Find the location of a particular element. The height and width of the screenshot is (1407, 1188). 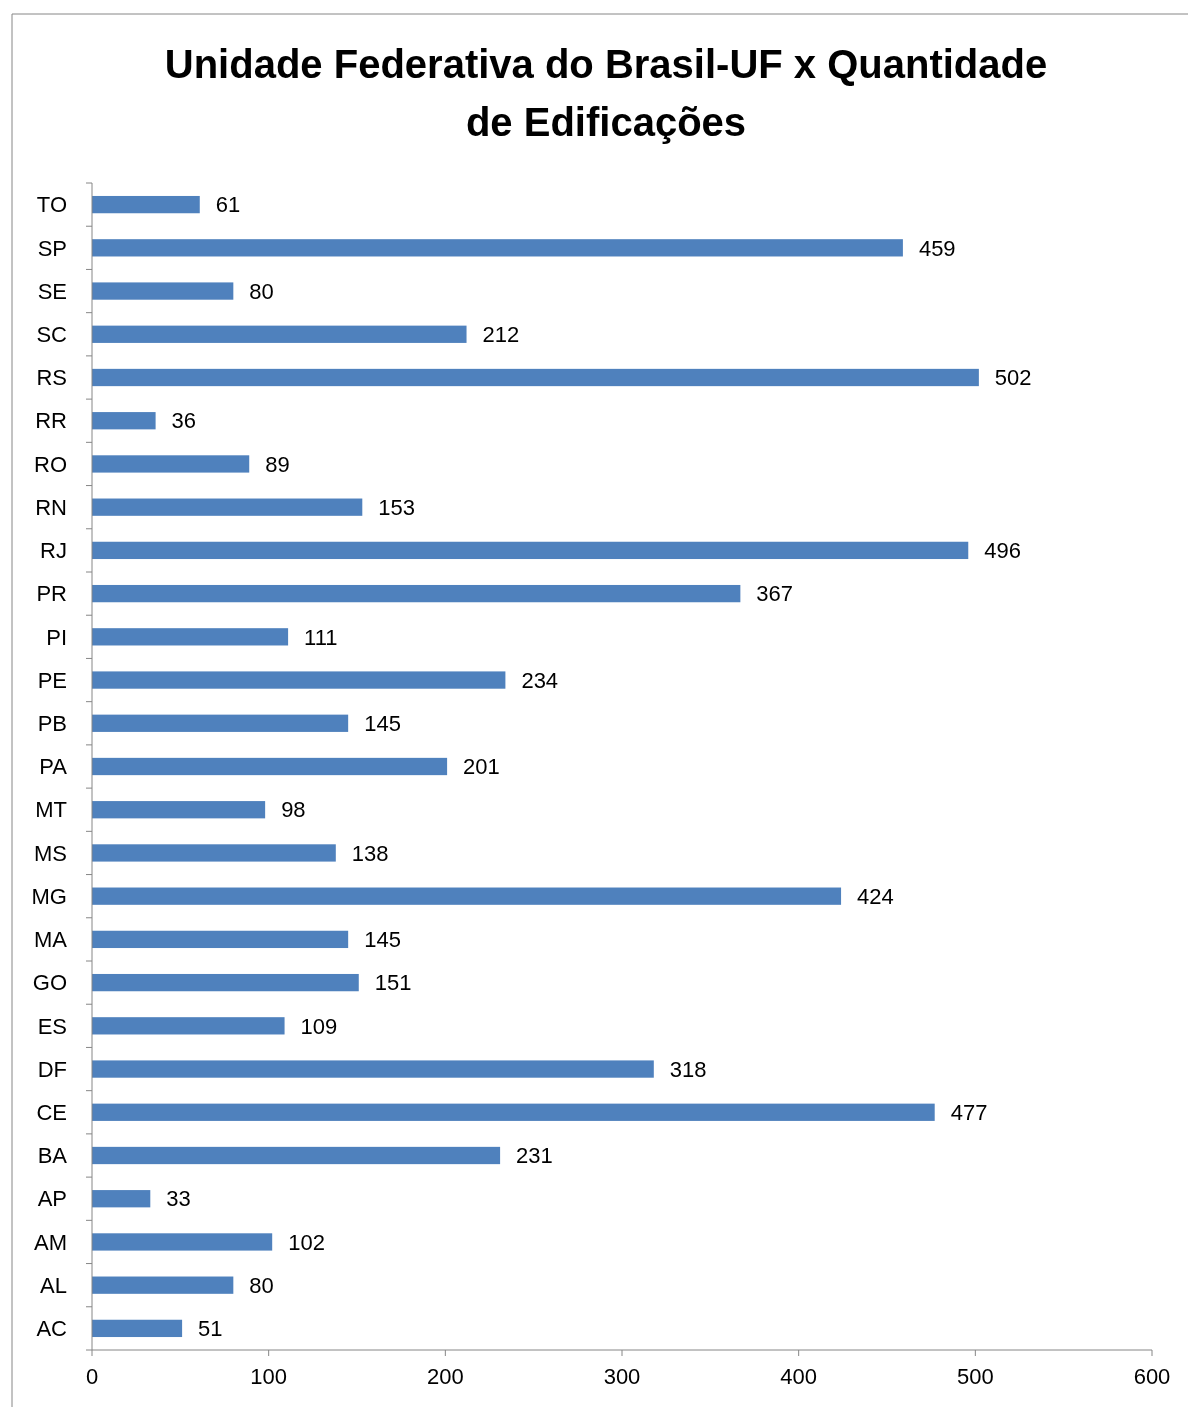

y-tick-label: MA is located at coordinates (51, 940).